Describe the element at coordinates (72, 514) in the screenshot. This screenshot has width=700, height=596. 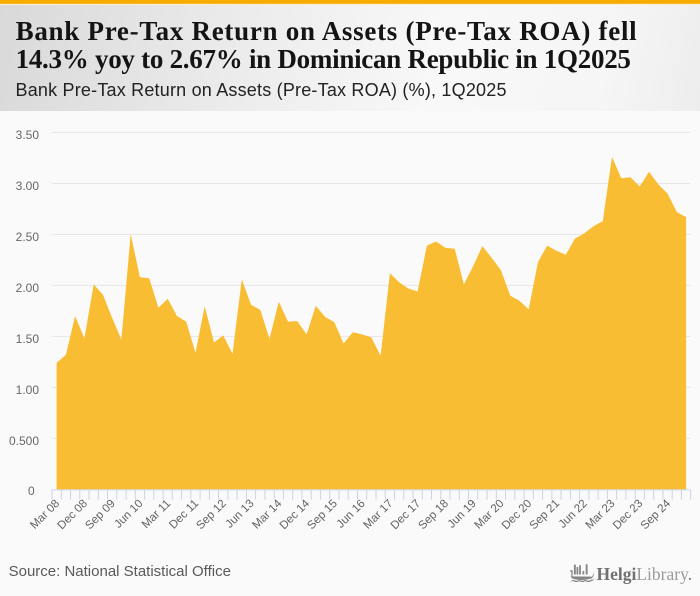
I see `svg-text: Dec 08` at that location.